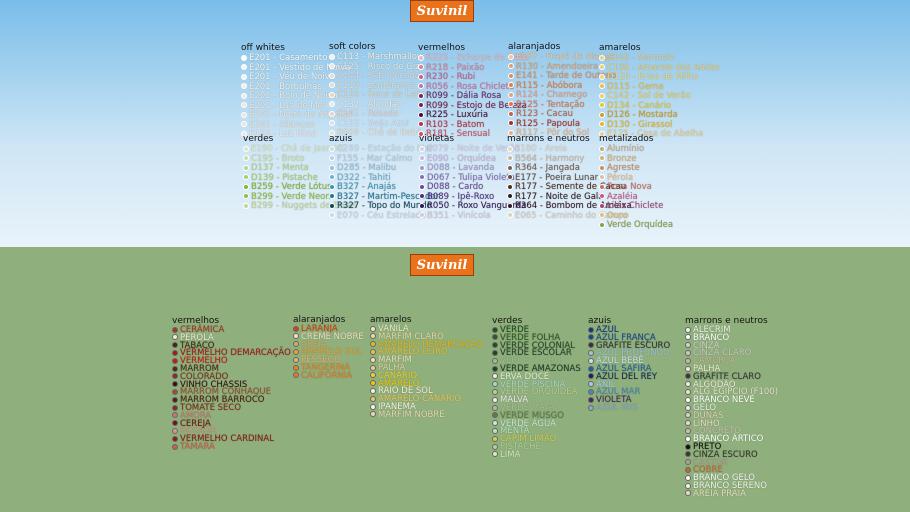 The image size is (910, 512). Describe the element at coordinates (651, 134) in the screenshot. I see `color-item: E125 - Casa de Abelha` at that location.